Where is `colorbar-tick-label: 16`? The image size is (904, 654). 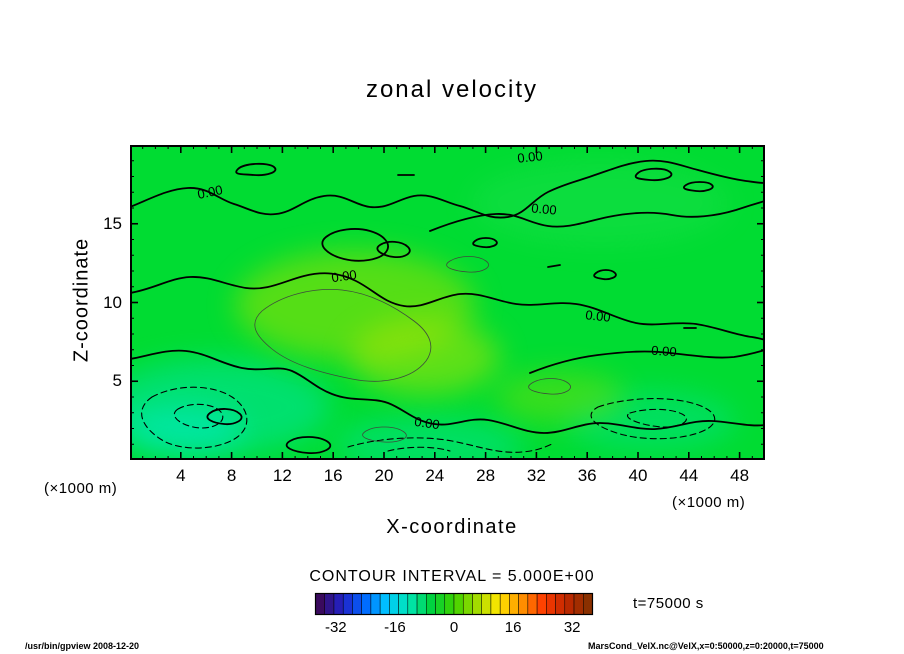 colorbar-tick-label: 16 is located at coordinates (513, 627).